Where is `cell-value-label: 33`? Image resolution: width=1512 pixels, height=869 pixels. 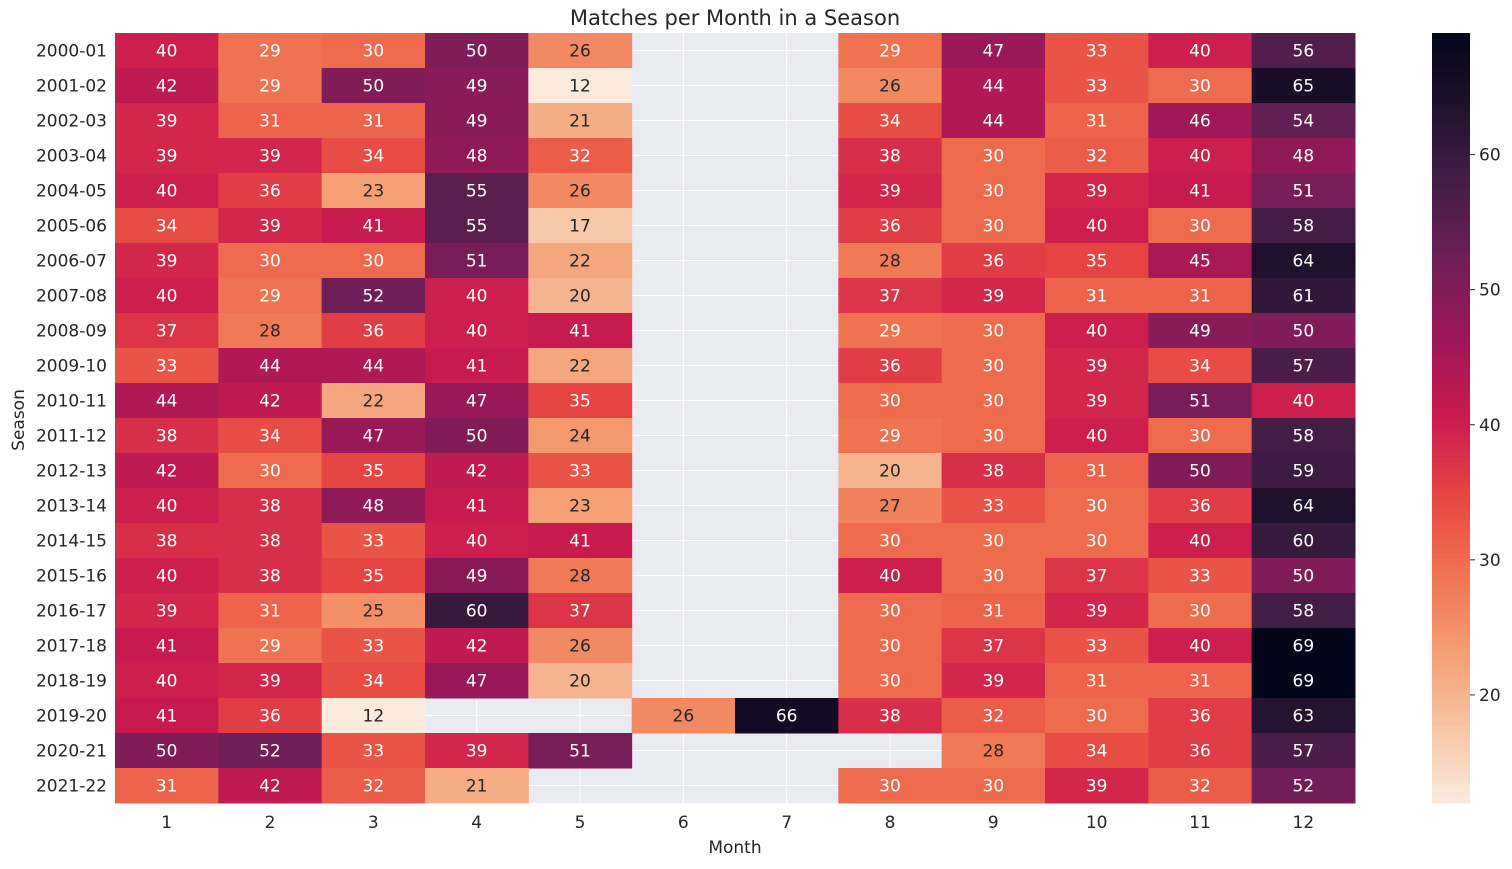
cell-value-label: 33 is located at coordinates (580, 472).